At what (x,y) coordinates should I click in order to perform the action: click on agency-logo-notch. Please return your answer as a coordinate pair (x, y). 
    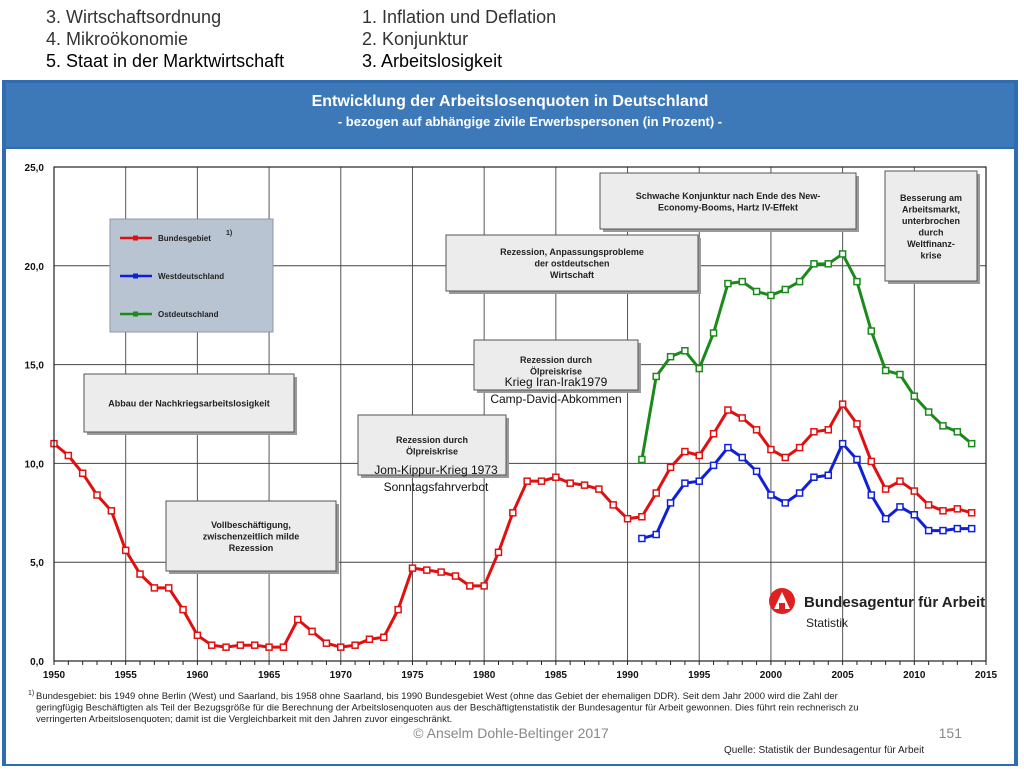
    Looking at the image, I should click on (782, 606).